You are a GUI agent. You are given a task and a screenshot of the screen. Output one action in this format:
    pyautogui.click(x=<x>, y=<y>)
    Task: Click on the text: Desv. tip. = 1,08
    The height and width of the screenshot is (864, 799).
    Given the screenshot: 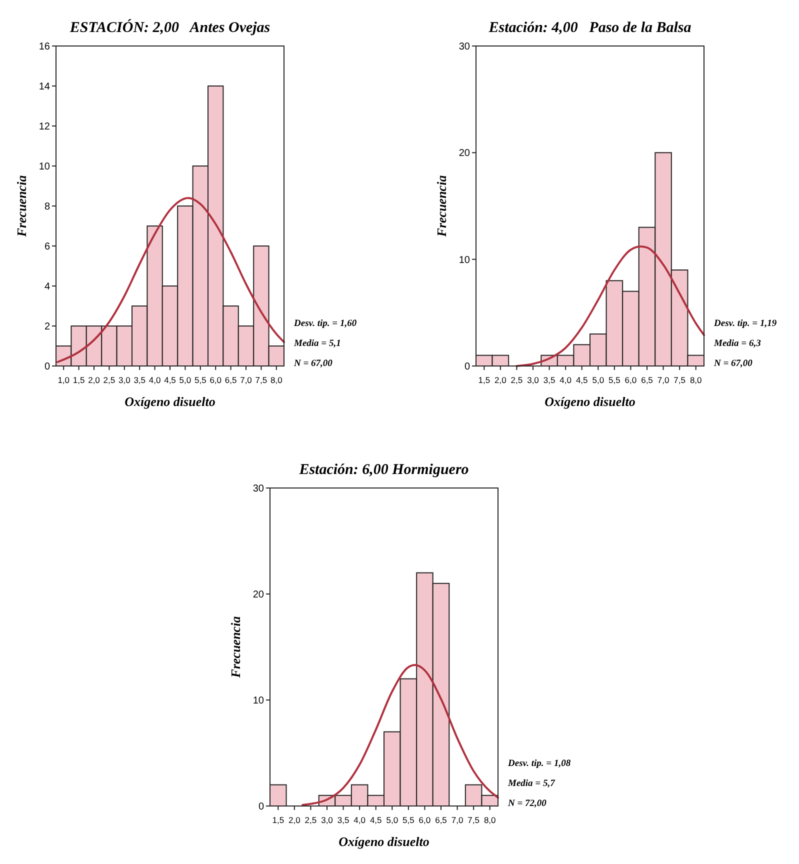 What is the action you would take?
    pyautogui.click(x=539, y=764)
    